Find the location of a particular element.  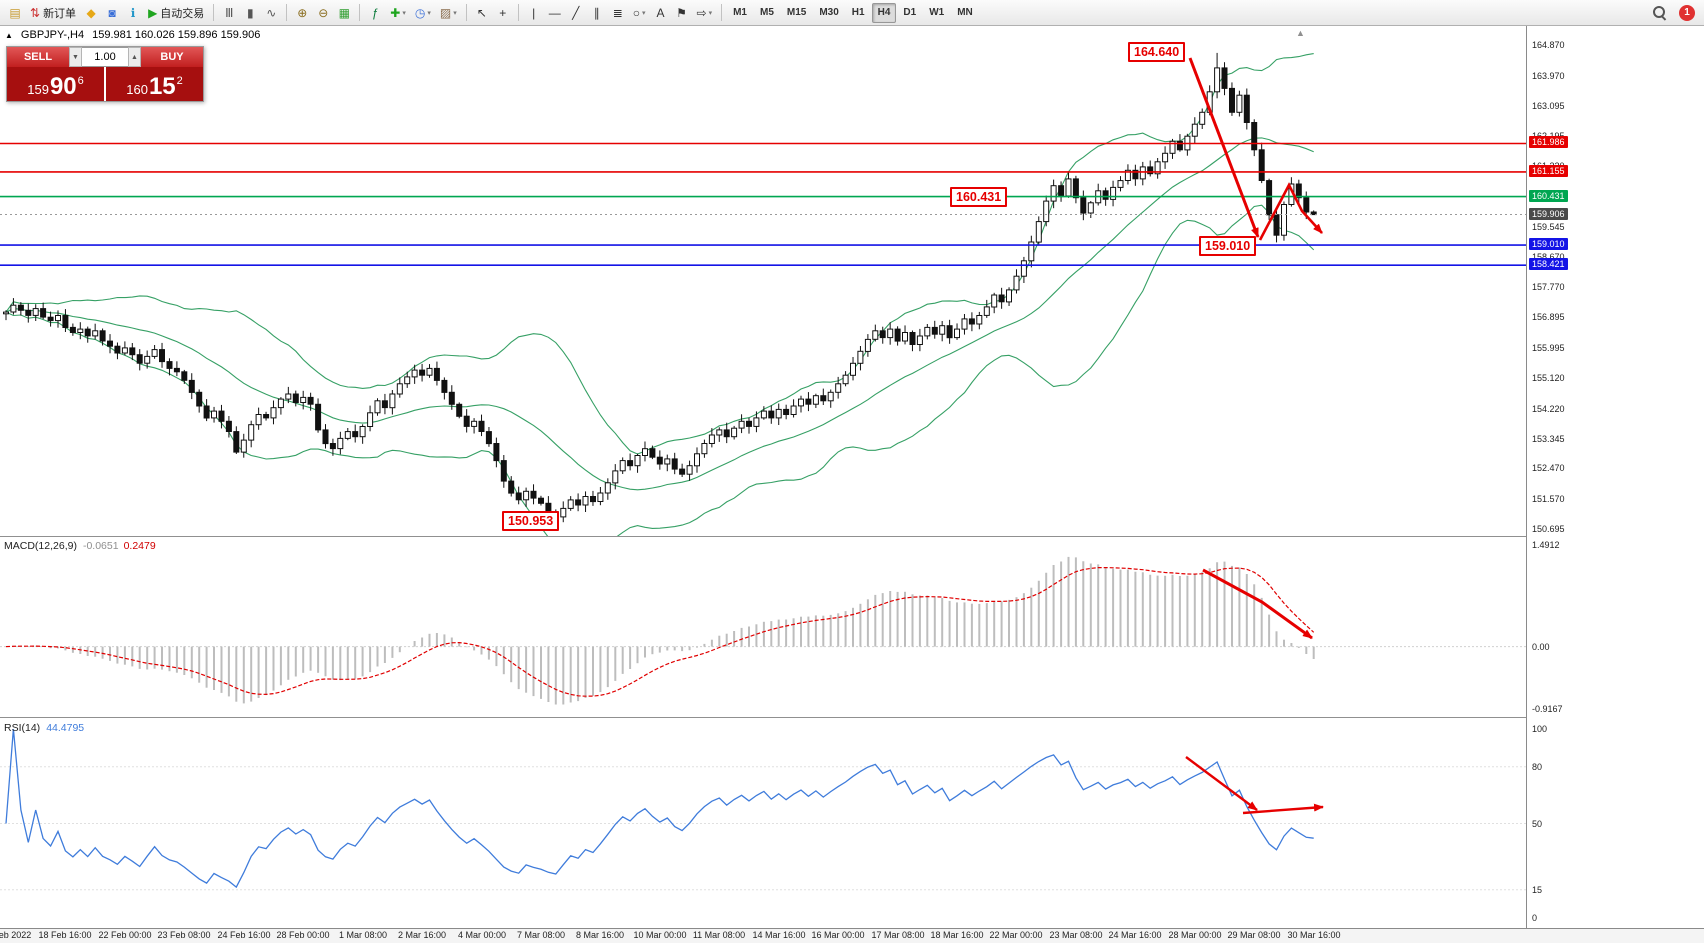

arrows-tool-dropdown-icon: ▾ is located at coordinates (710, 13).